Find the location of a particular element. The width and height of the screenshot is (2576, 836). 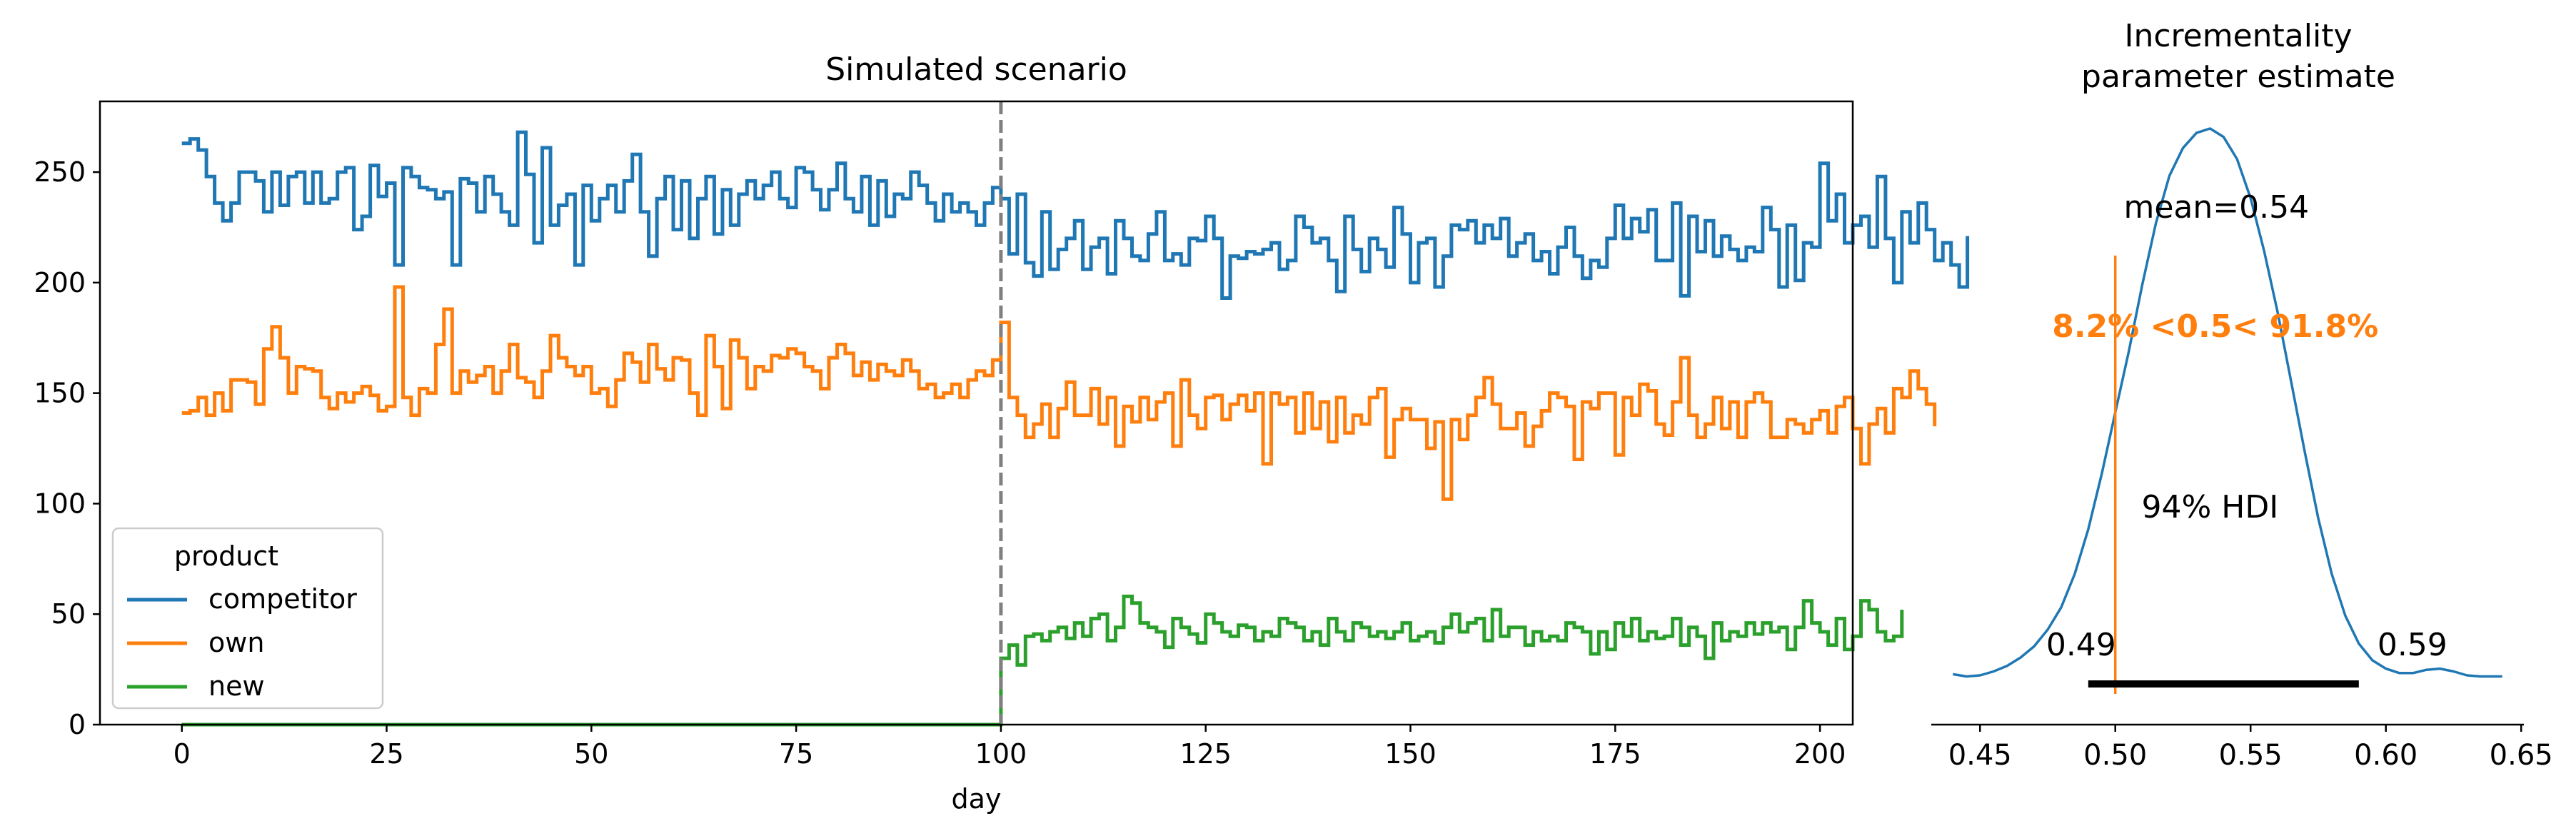

x-tick-label: 100 is located at coordinates (1001, 754).